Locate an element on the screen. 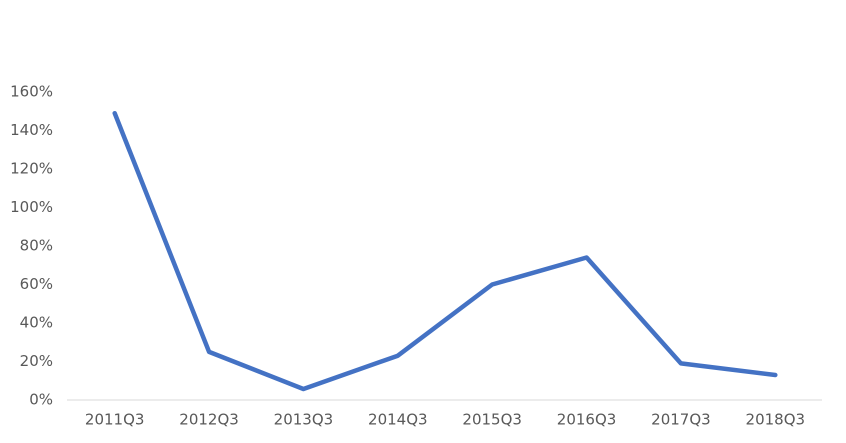  y-tick-label: 120% is located at coordinates (31, 169).